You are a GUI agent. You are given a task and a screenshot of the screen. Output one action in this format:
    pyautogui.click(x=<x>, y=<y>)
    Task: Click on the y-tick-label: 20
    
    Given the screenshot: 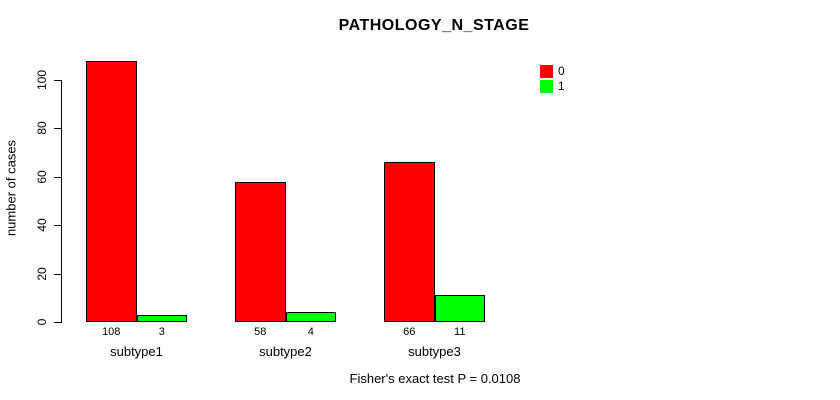 What is the action you would take?
    pyautogui.click(x=42, y=273)
    